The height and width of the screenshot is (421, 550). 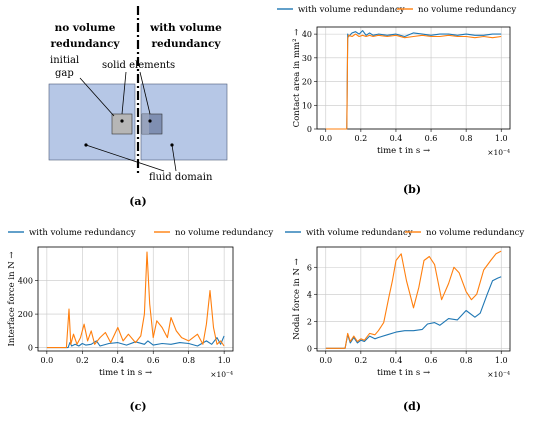 I want to click on dot-fluid-right, so click(x=172, y=145).